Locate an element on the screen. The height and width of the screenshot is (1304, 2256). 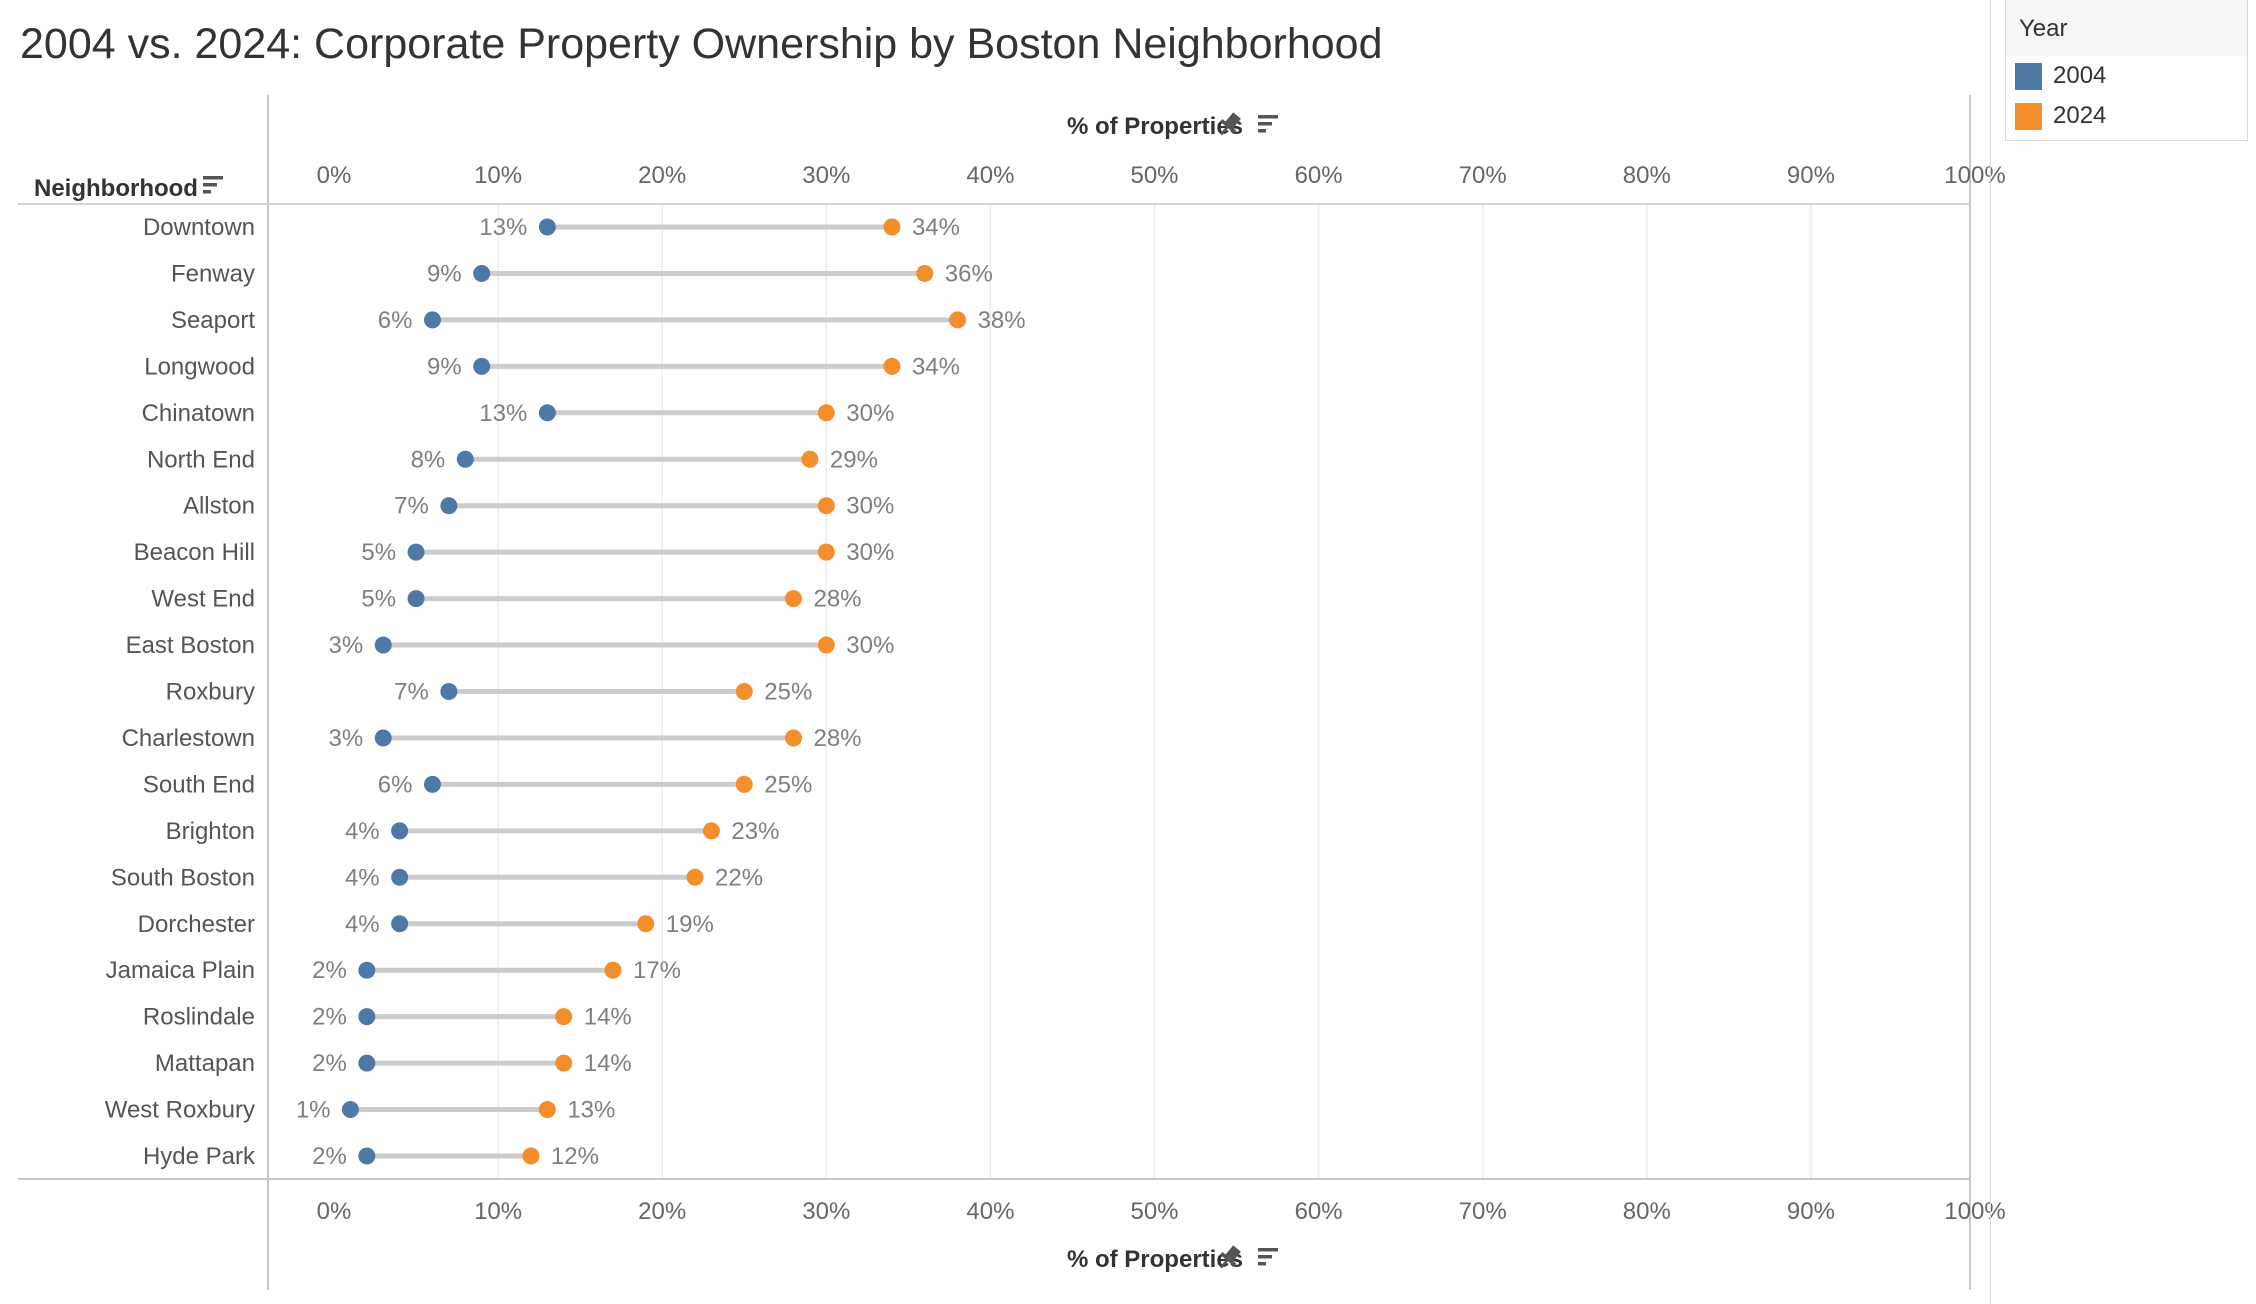
neighborhood-label: Roslindale is located at coordinates (199, 1017).